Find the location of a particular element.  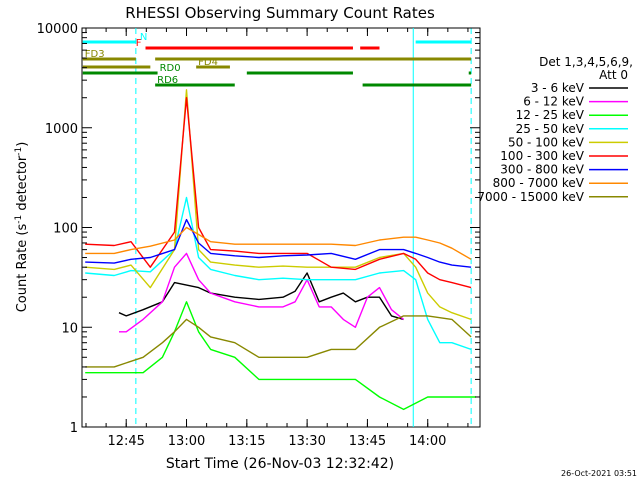

x-tick-label: 12:45 is located at coordinates (125, 441).